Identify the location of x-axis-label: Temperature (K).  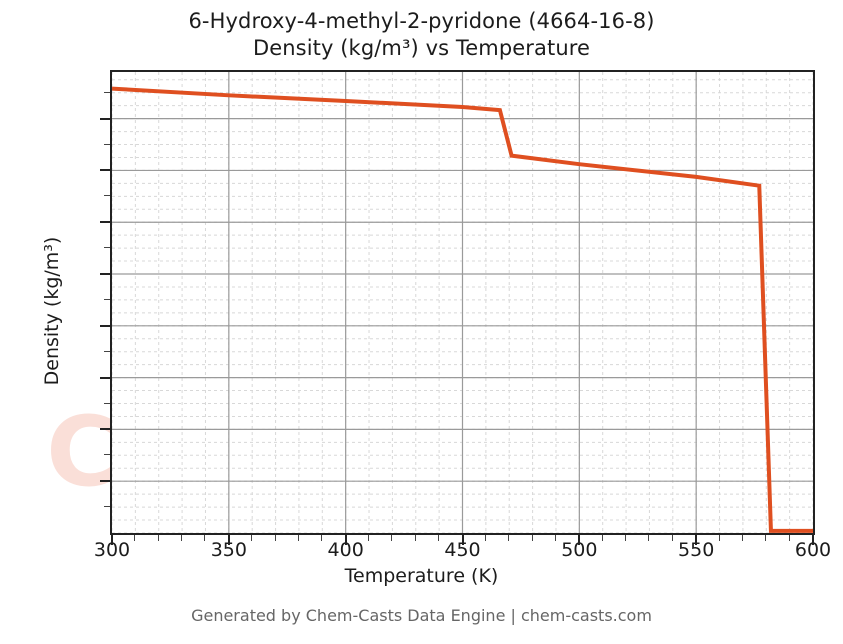
(421, 576).